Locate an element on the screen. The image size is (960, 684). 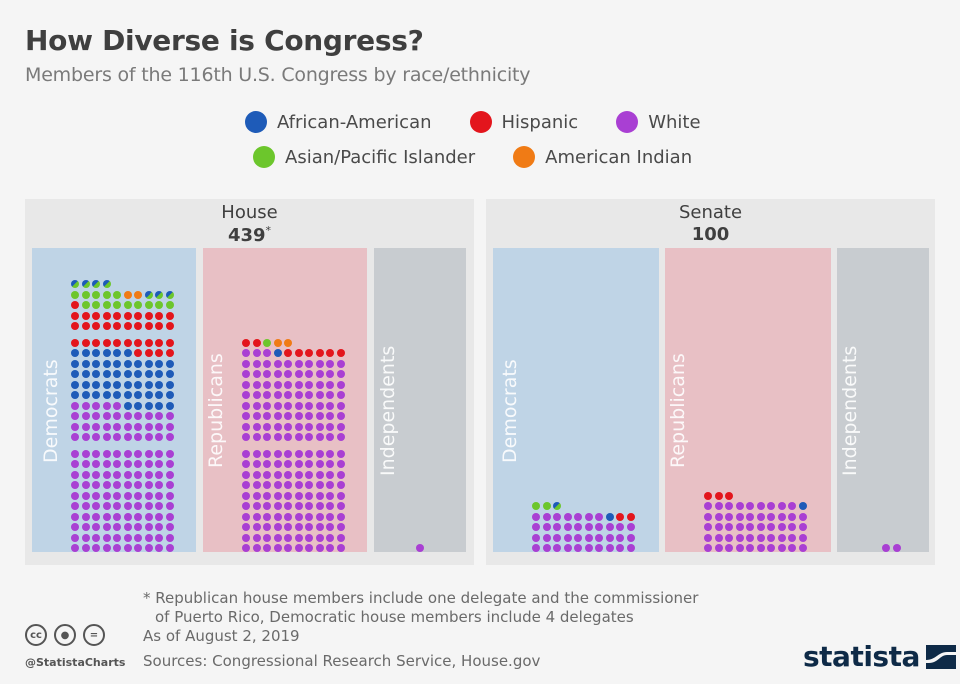
senate-republicans-label: Republicans is located at coordinates (678, 410).